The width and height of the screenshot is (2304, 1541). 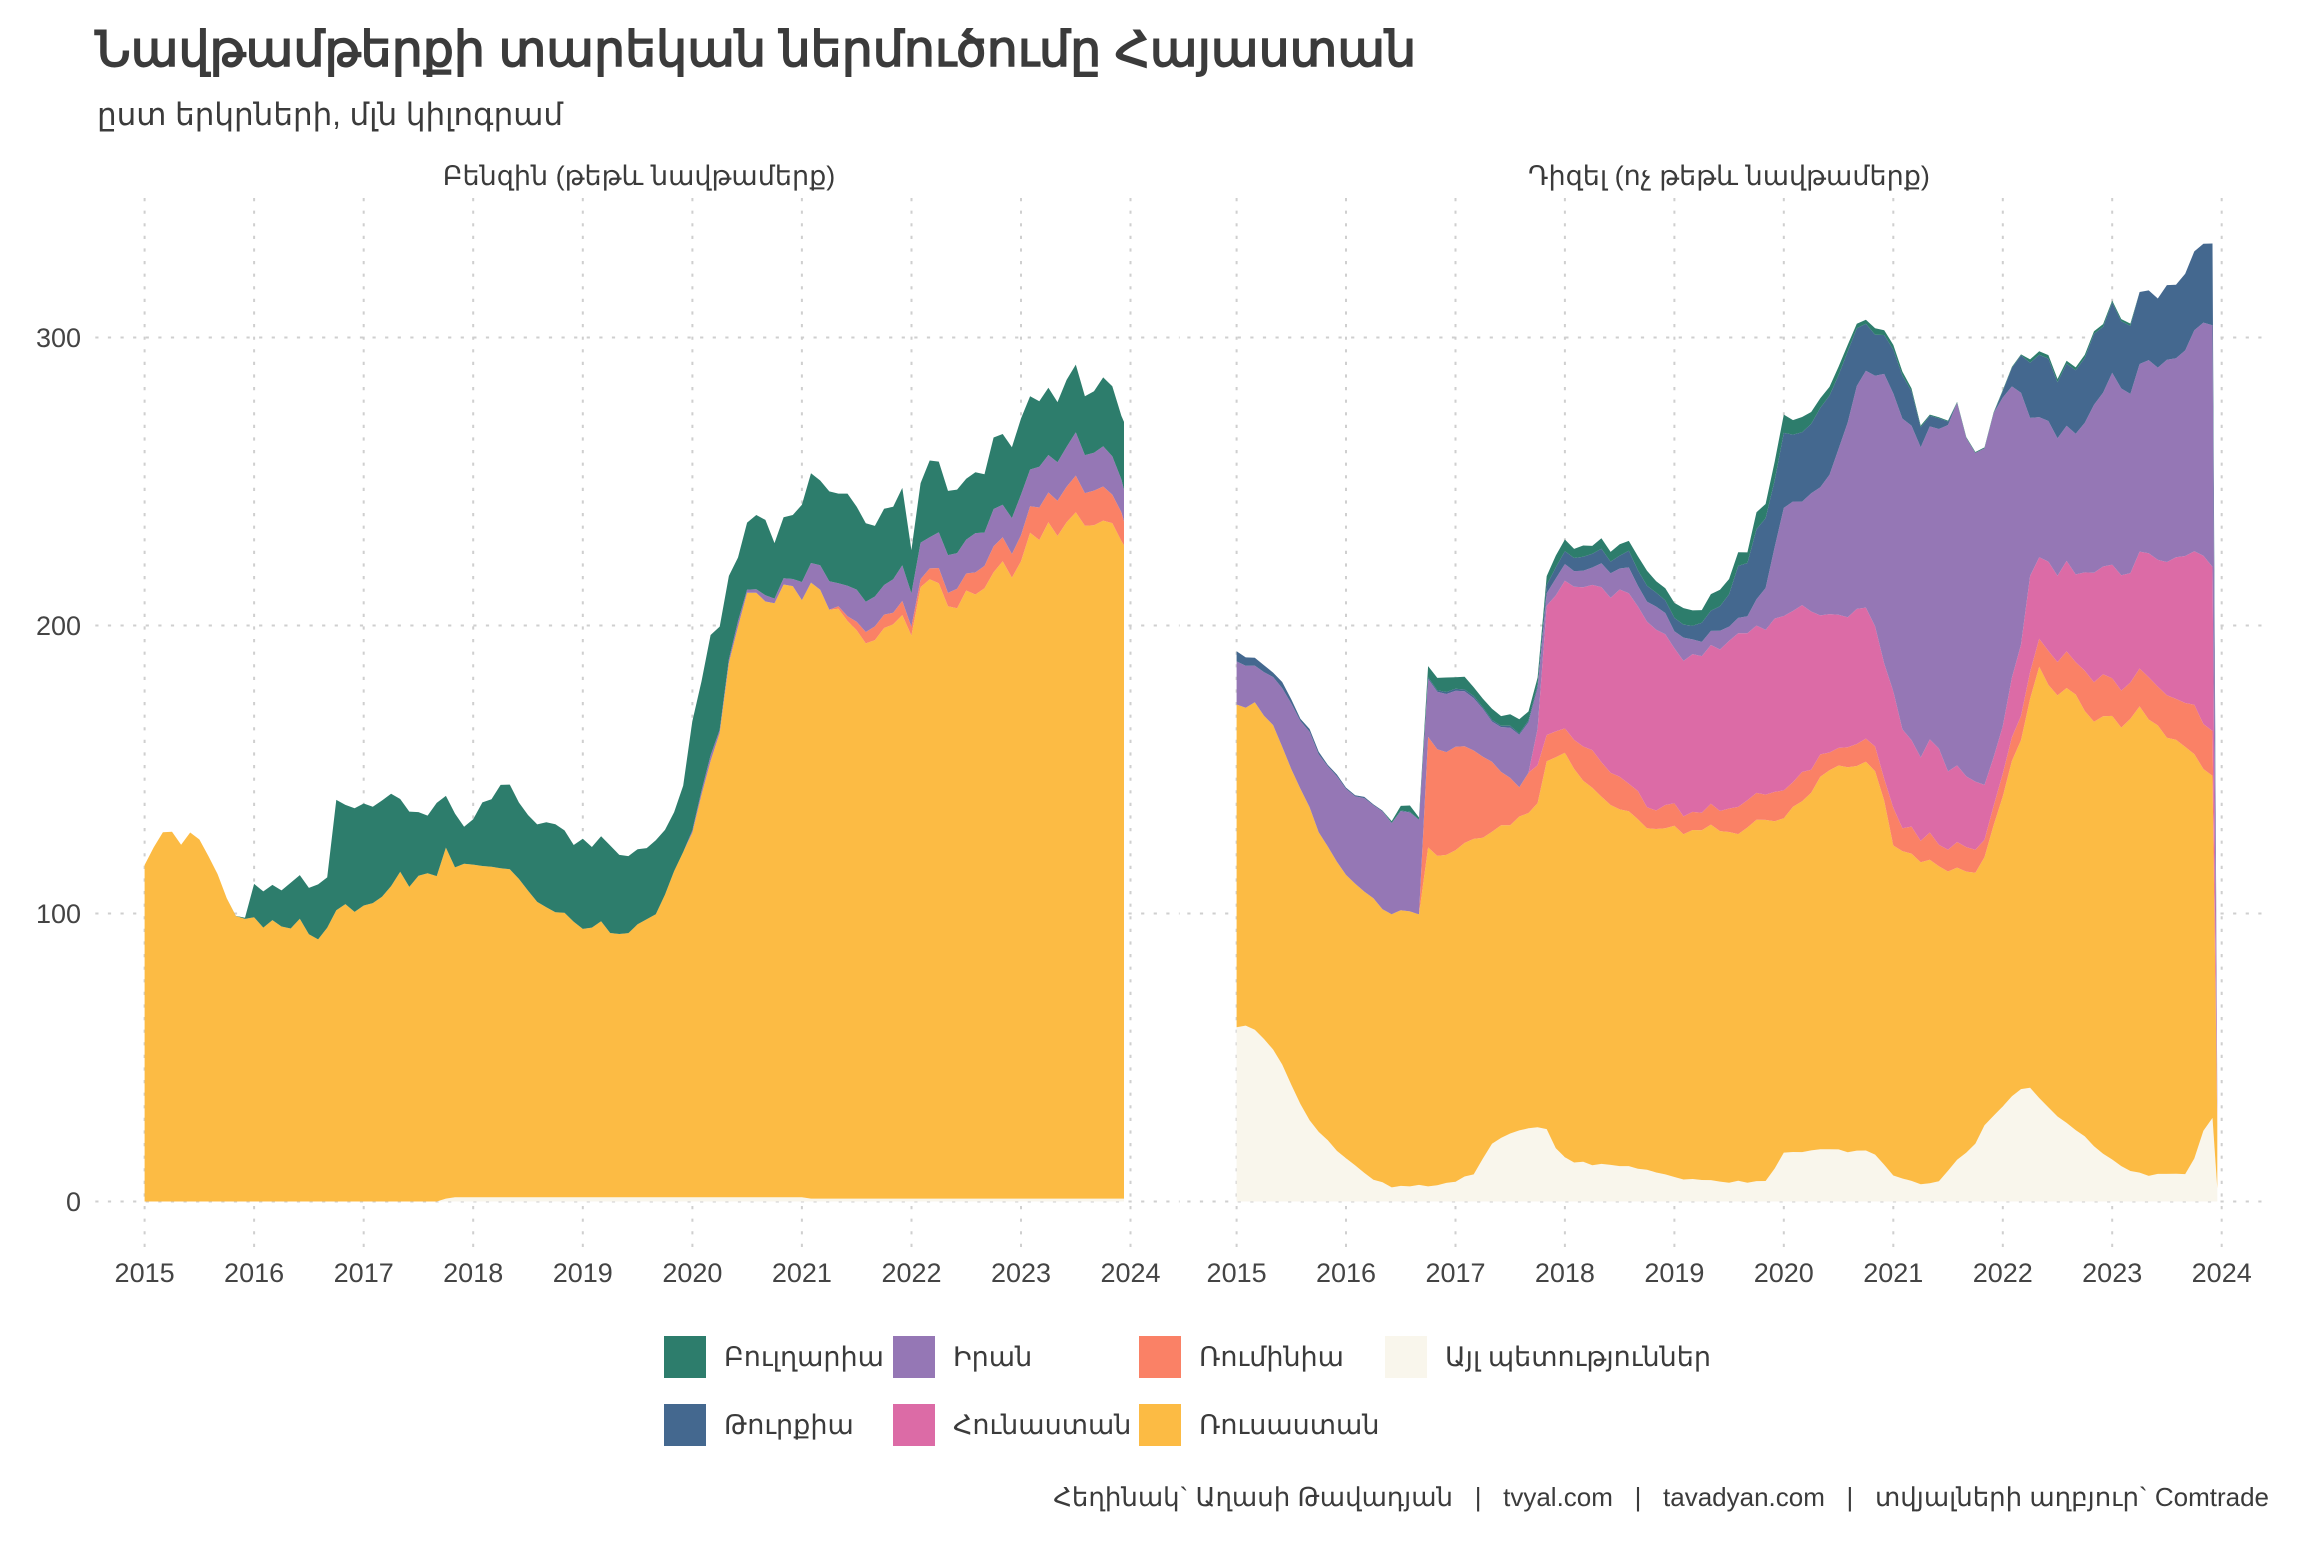 I want to click on svg-text: ըստ երկրների, մլն կիլոգրամ, so click(x=330, y=114).